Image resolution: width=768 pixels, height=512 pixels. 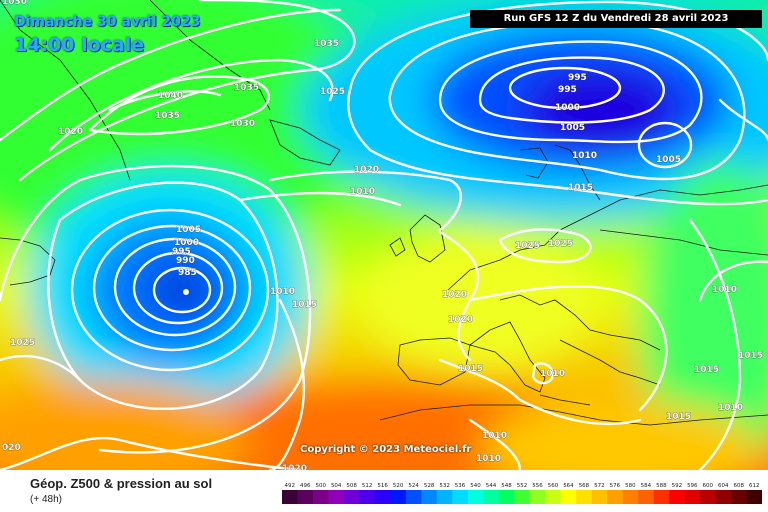 I want to click on scale-label-504: 504, so click(x=336, y=486).